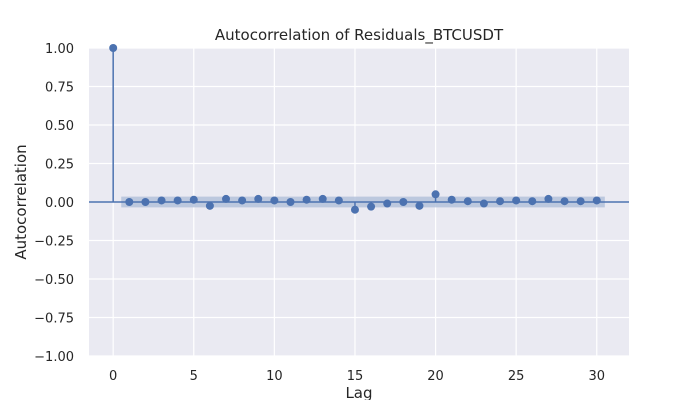 The width and height of the screenshot is (700, 400). Describe the element at coordinates (21, 201) in the screenshot. I see `y-axis-label: Autocorrelation` at that location.